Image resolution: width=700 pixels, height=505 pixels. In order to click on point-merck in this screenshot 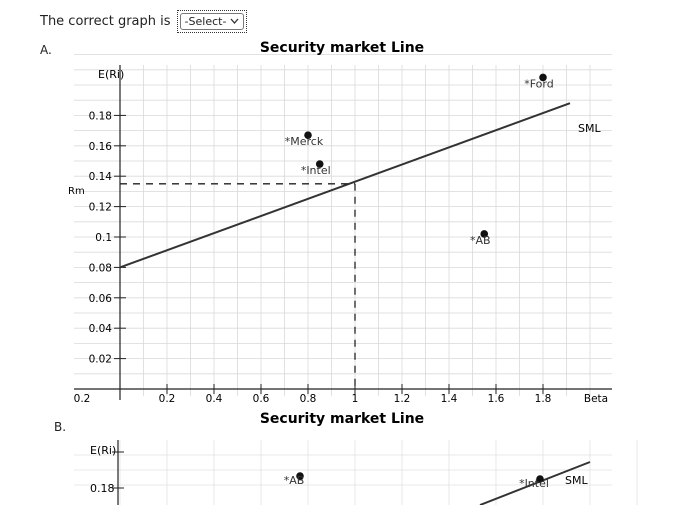, I will do `click(308, 135)`.